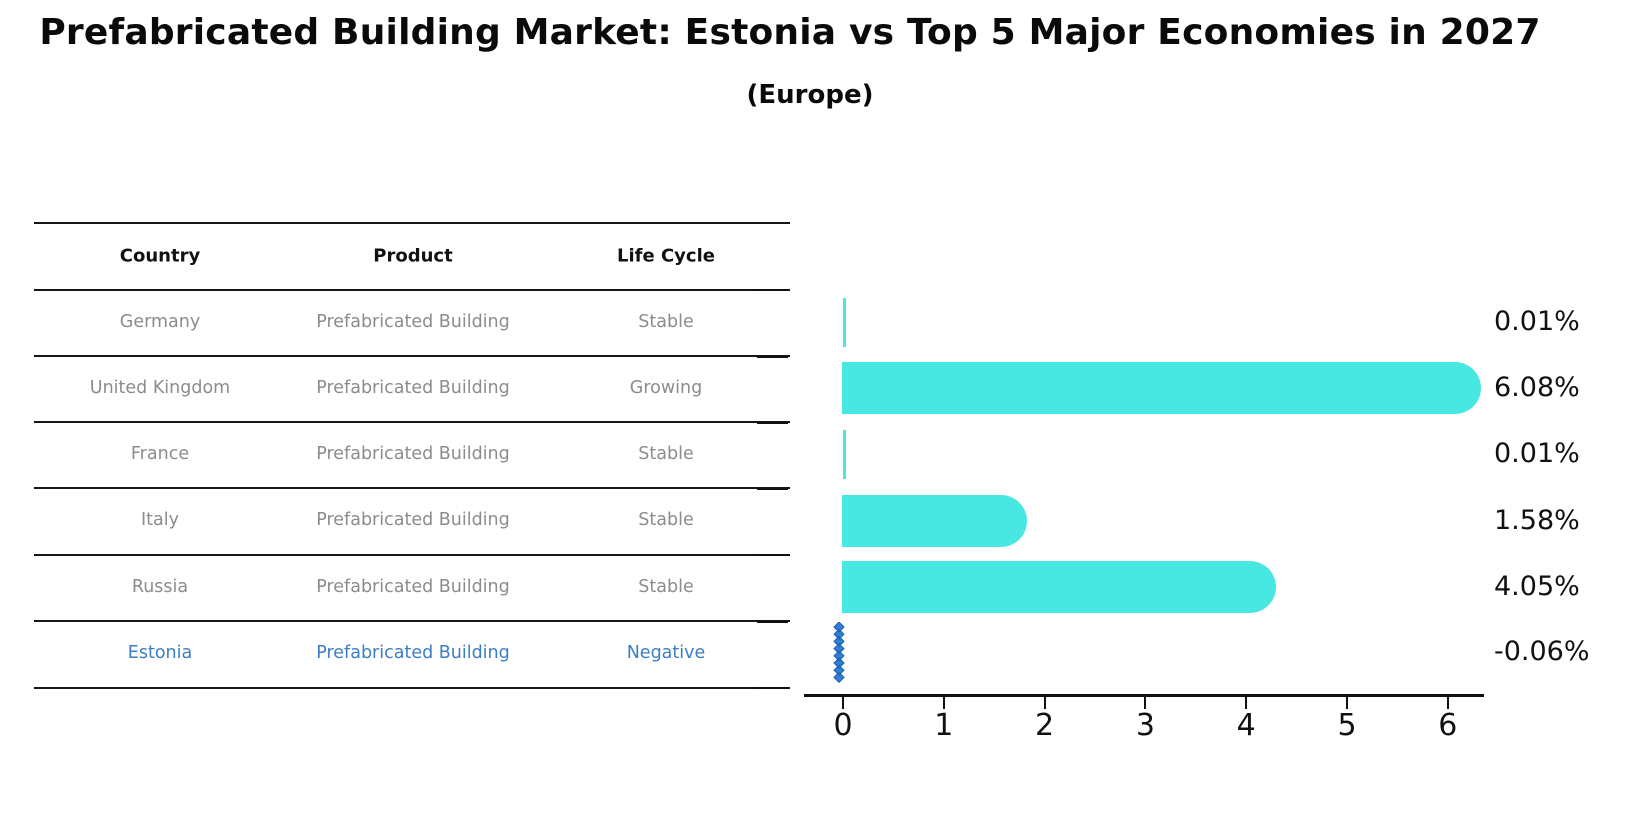 The width and height of the screenshot is (1643, 823). What do you see at coordinates (839, 654) in the screenshot?
I see `estonia-negative-marker` at bounding box center [839, 654].